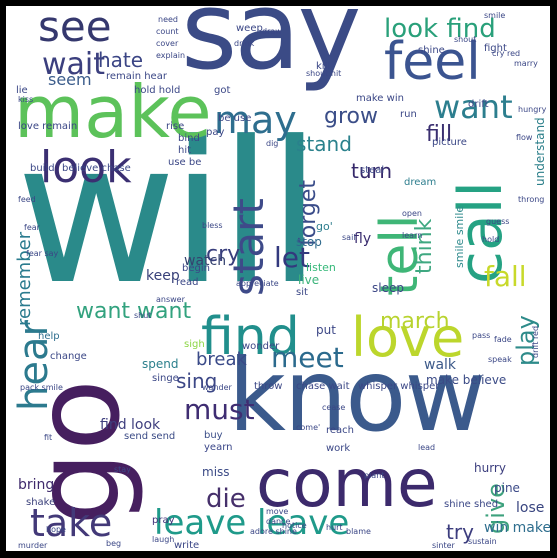 The width and height of the screenshot is (557, 558). I want to click on word-go-apos: go', so click(324, 226).